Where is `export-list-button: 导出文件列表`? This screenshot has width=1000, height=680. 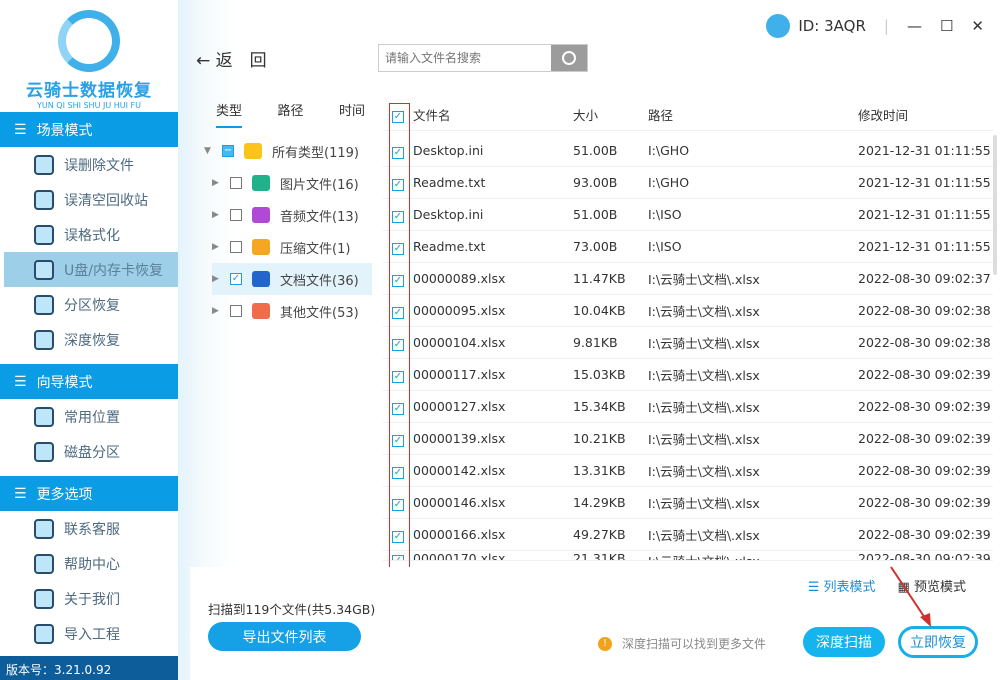 export-list-button: 导出文件列表 is located at coordinates (284, 636).